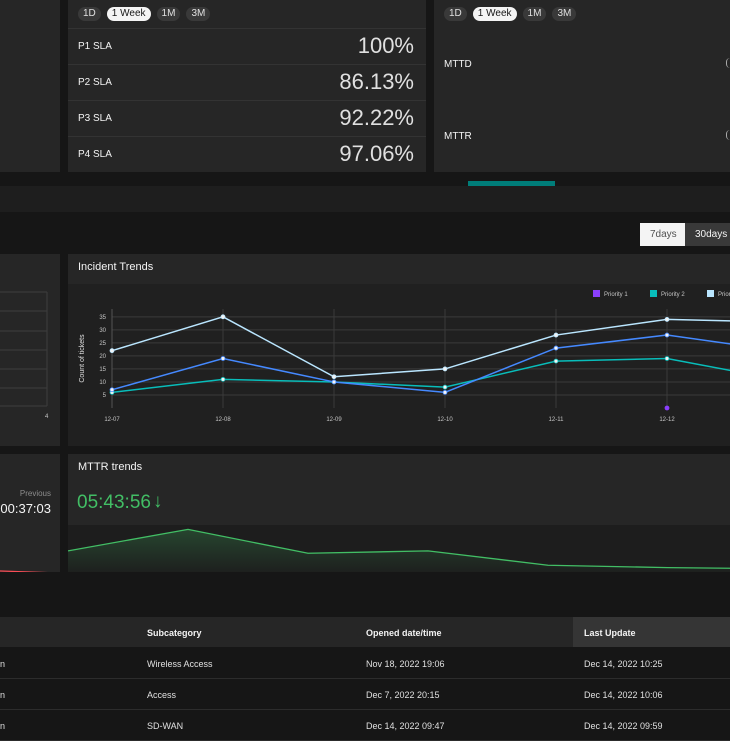 This screenshot has height=741, width=730. What do you see at coordinates (102, 370) in the screenshot?
I see `y-tick-label: 15` at bounding box center [102, 370].